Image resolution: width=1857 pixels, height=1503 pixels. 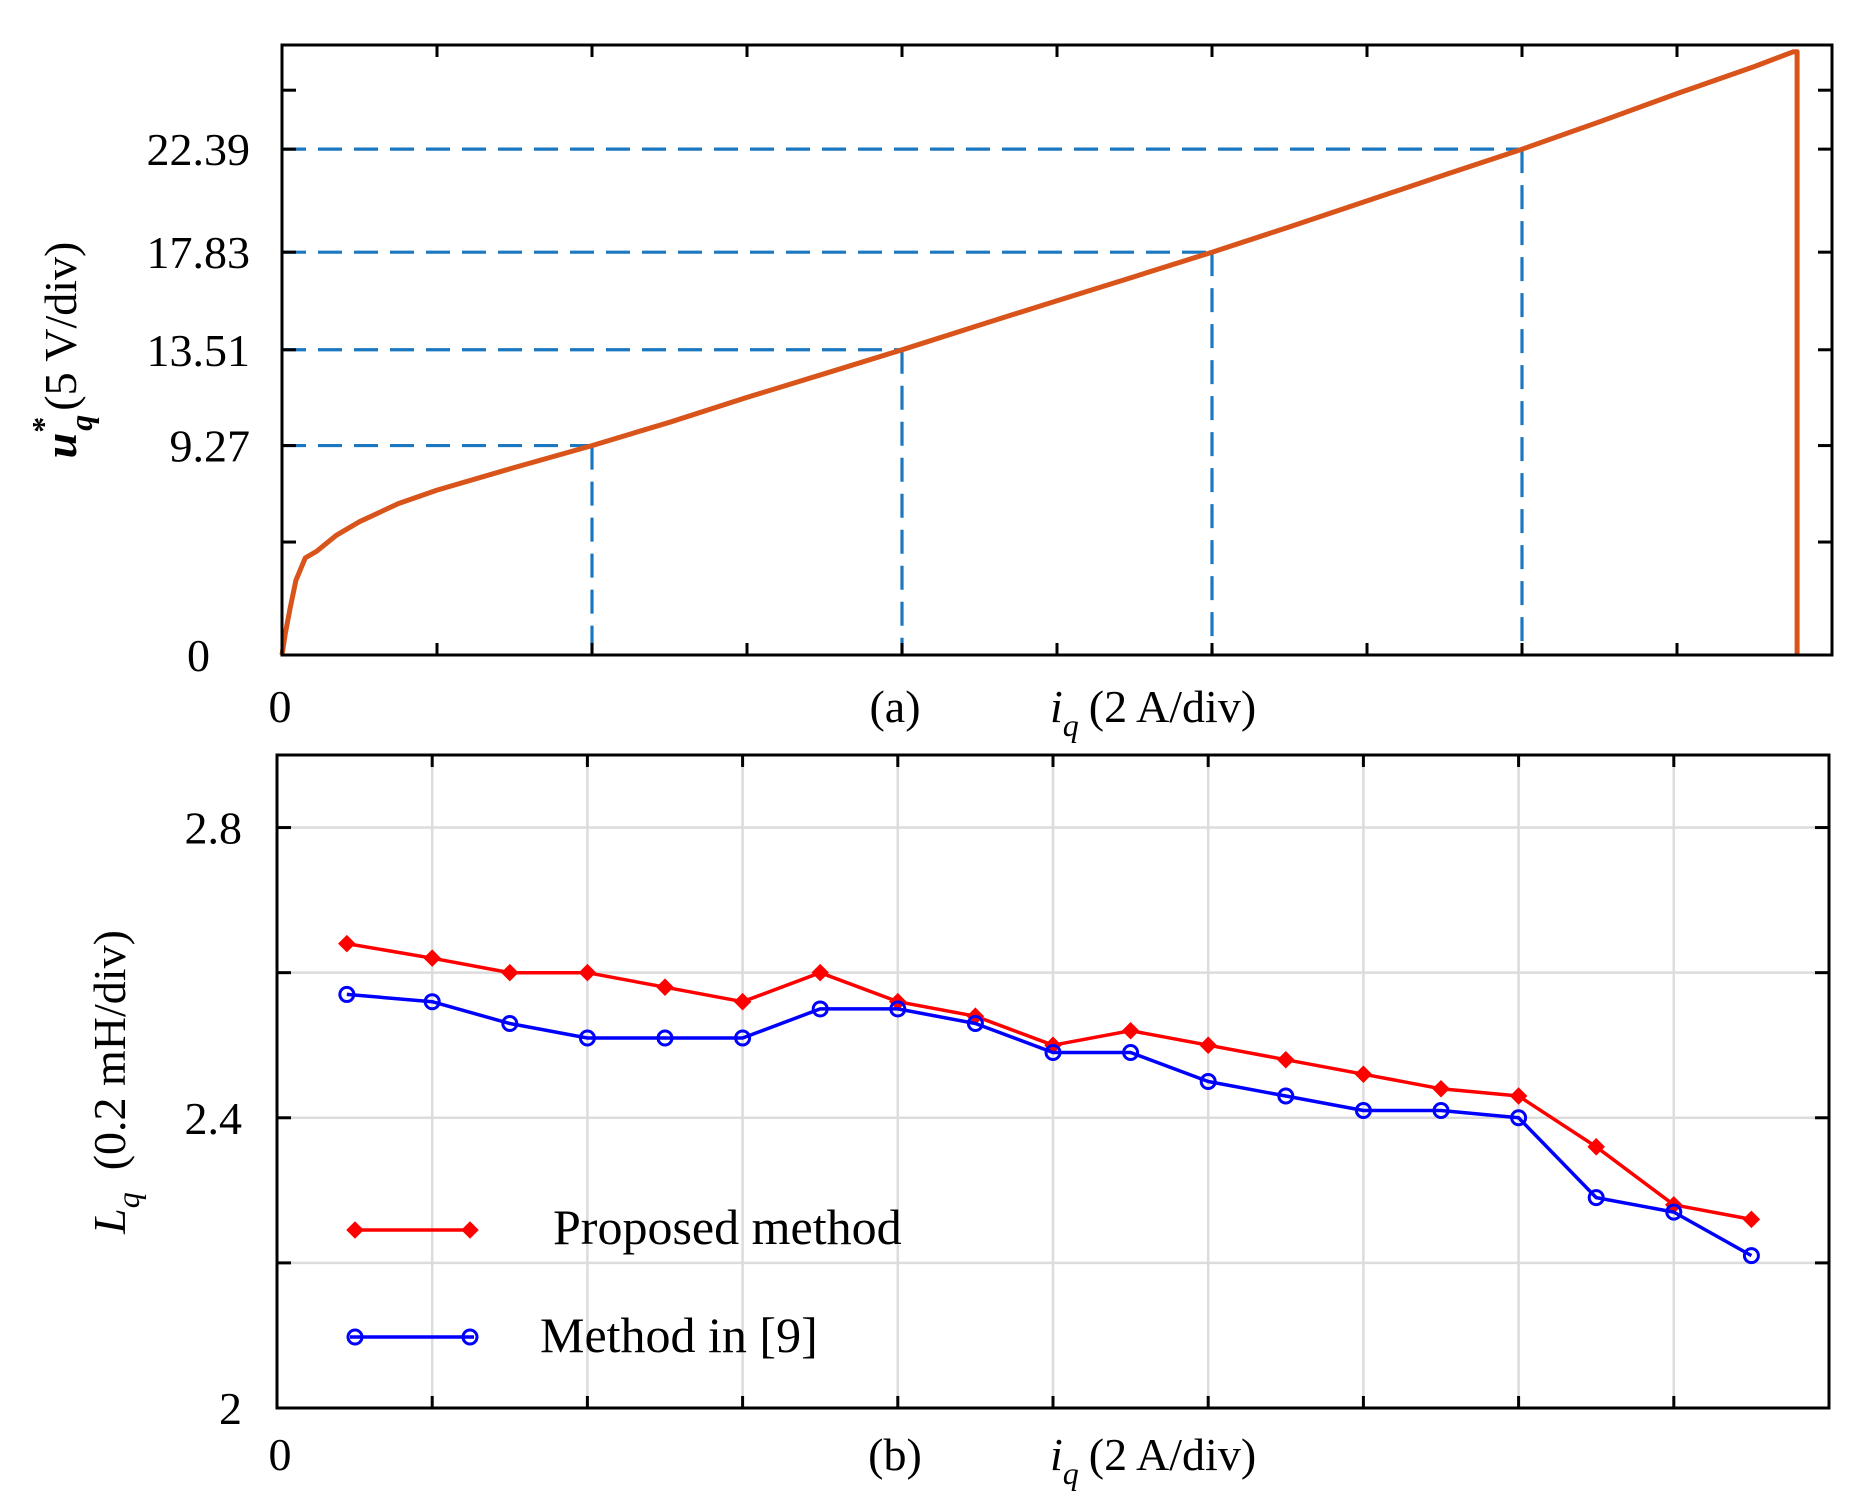 I want to click on panel-b-x-label-sub: q, so click(x=1071, y=1473).